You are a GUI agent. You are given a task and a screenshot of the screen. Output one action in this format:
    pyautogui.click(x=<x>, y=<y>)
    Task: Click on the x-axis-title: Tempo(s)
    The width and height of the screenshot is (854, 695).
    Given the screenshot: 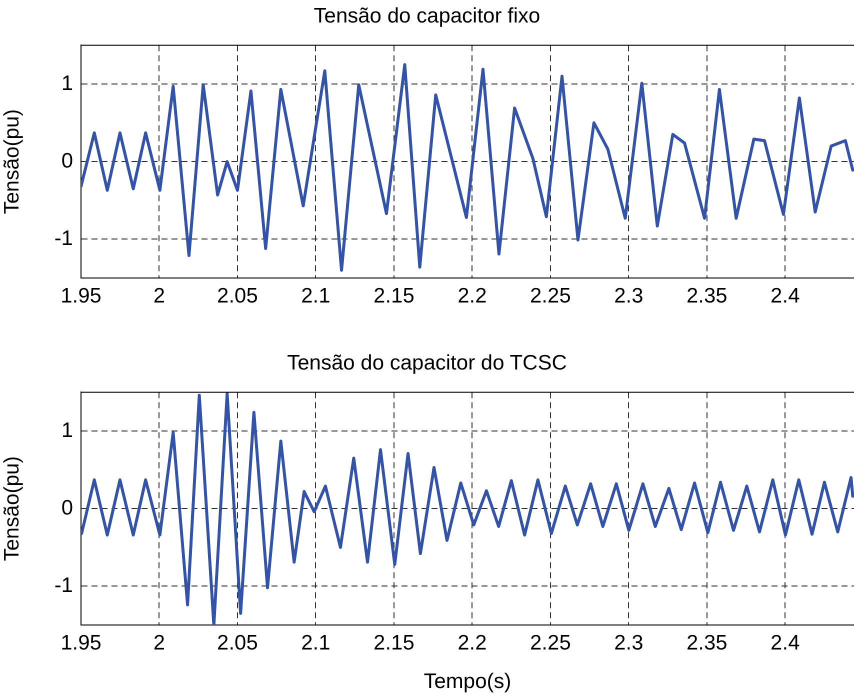 What is the action you would take?
    pyautogui.click(x=468, y=682)
    